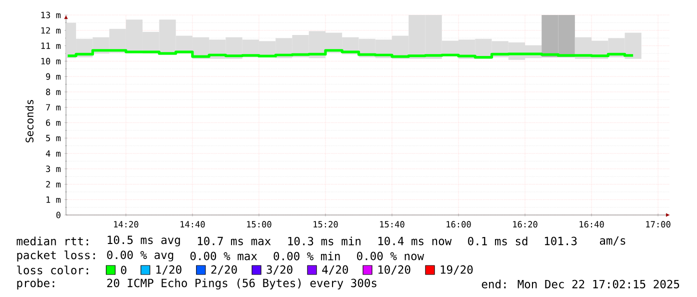 The width and height of the screenshot is (697, 297). What do you see at coordinates (394, 270) in the screenshot?
I see `text: 10/20` at bounding box center [394, 270].